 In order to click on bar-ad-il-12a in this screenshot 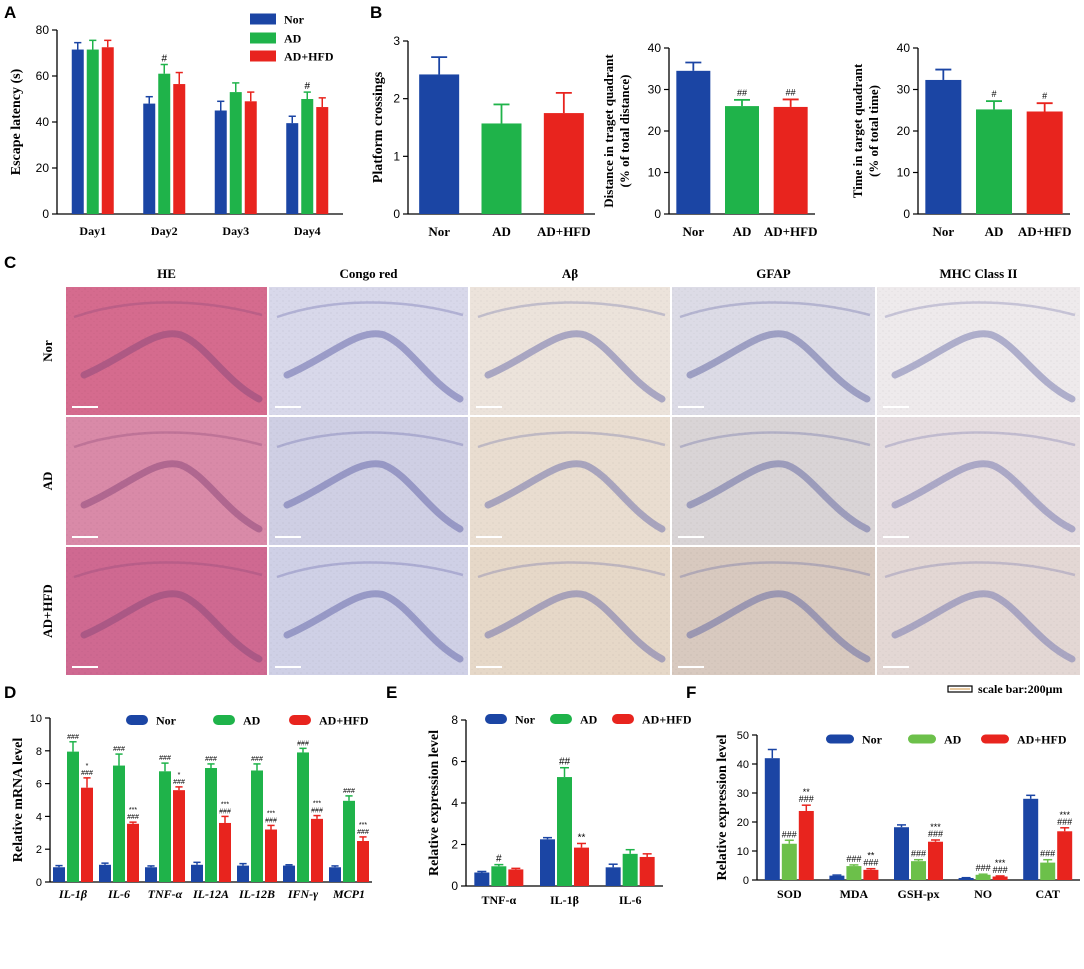, I will do `click(211, 825)`.